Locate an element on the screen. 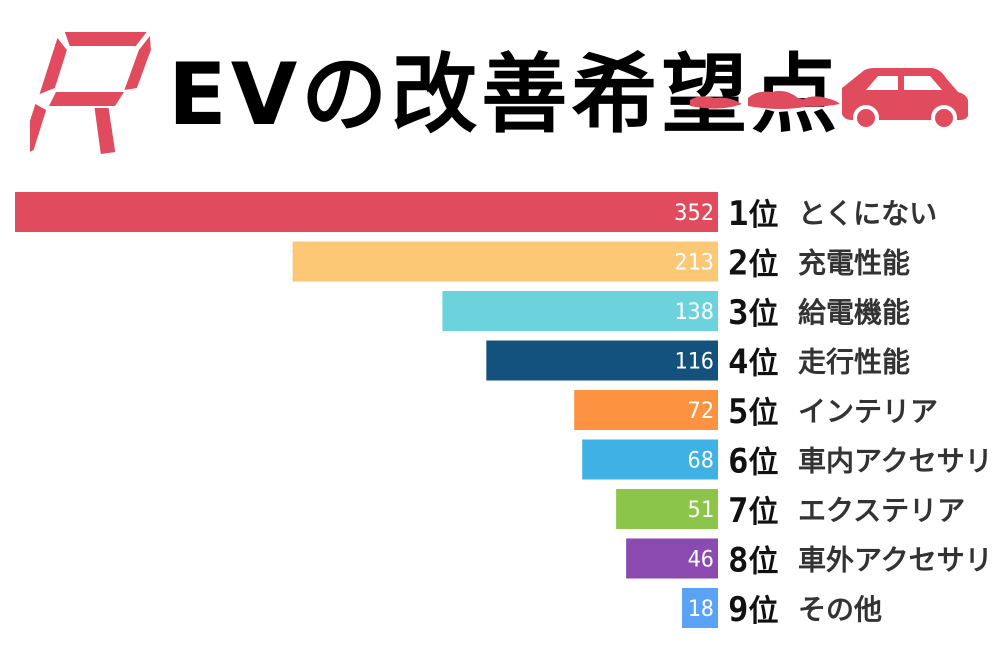 Image resolution: width=1000 pixels, height=667 pixels. category-label: とくにない is located at coordinates (867, 213).